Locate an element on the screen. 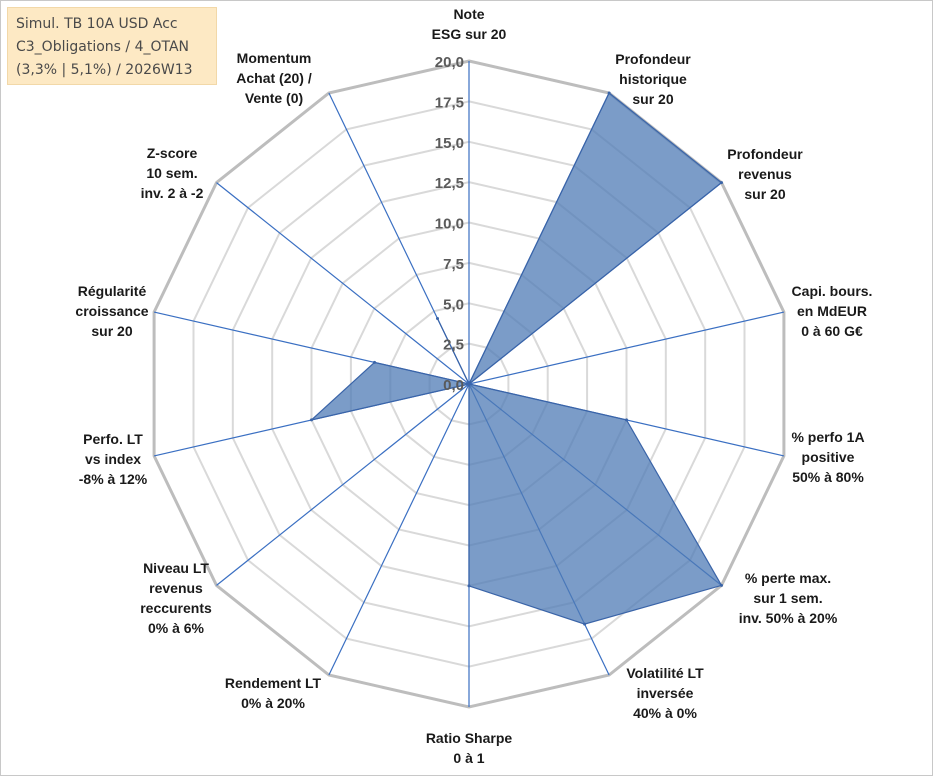 This screenshot has height=776, width=933. radar-tick-labels: 0,0 2,5 5,0 7,5 10,0 12,5 15,0 17,5 20,0 is located at coordinates (449, 224).